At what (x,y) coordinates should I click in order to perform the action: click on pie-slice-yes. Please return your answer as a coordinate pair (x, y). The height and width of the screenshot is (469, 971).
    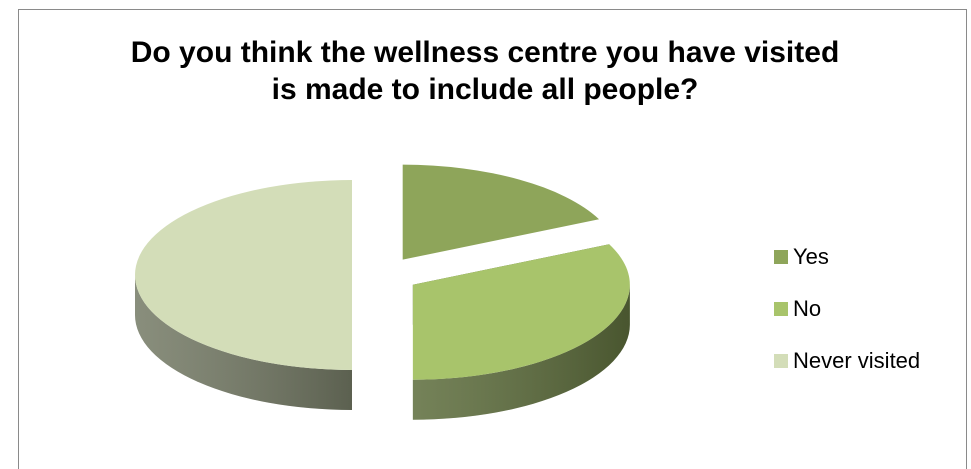
    Looking at the image, I should click on (501, 212).